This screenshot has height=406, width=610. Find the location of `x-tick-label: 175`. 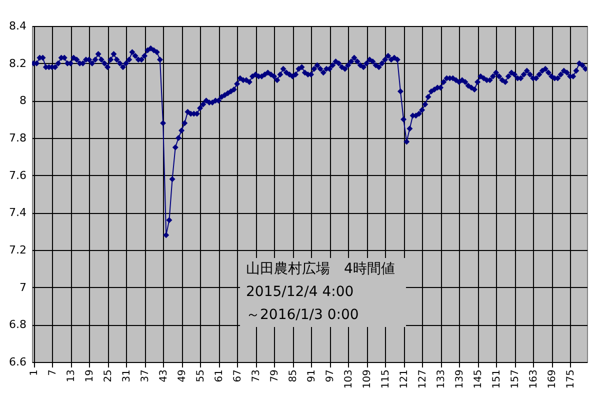

x-tick-label: 175 is located at coordinates (571, 379).